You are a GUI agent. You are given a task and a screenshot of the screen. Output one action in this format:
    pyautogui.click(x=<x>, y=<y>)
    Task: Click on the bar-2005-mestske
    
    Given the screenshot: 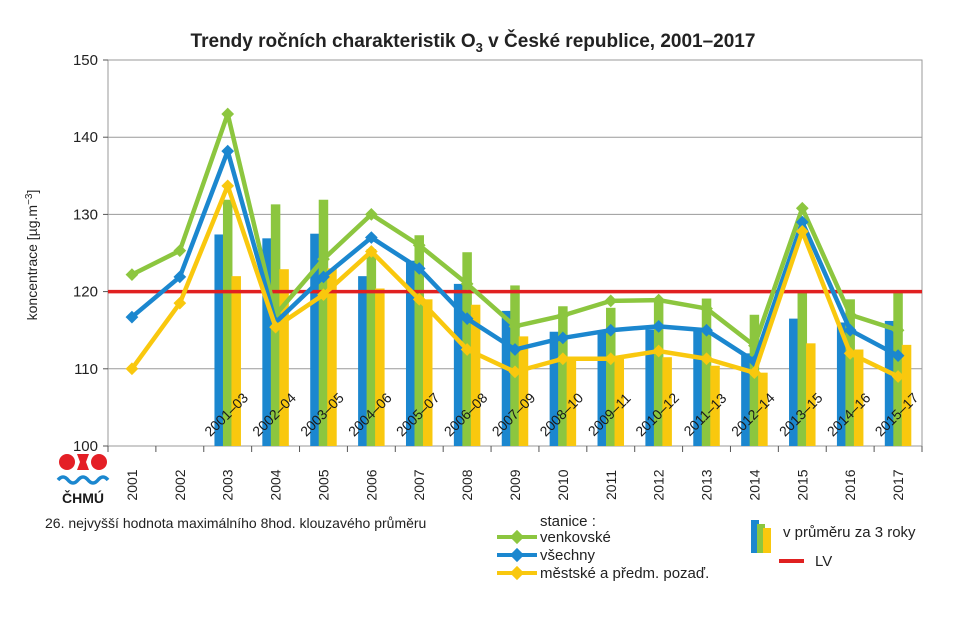 What is the action you would take?
    pyautogui.click(x=332, y=357)
    